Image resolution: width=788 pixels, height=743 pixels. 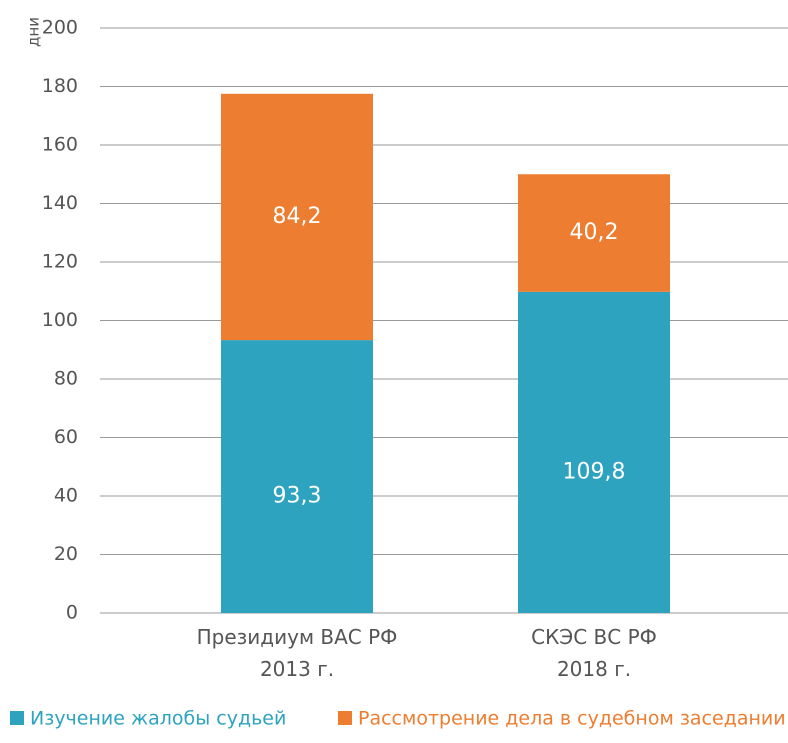 I want to click on y-tick-label: 40, so click(x=66, y=496).